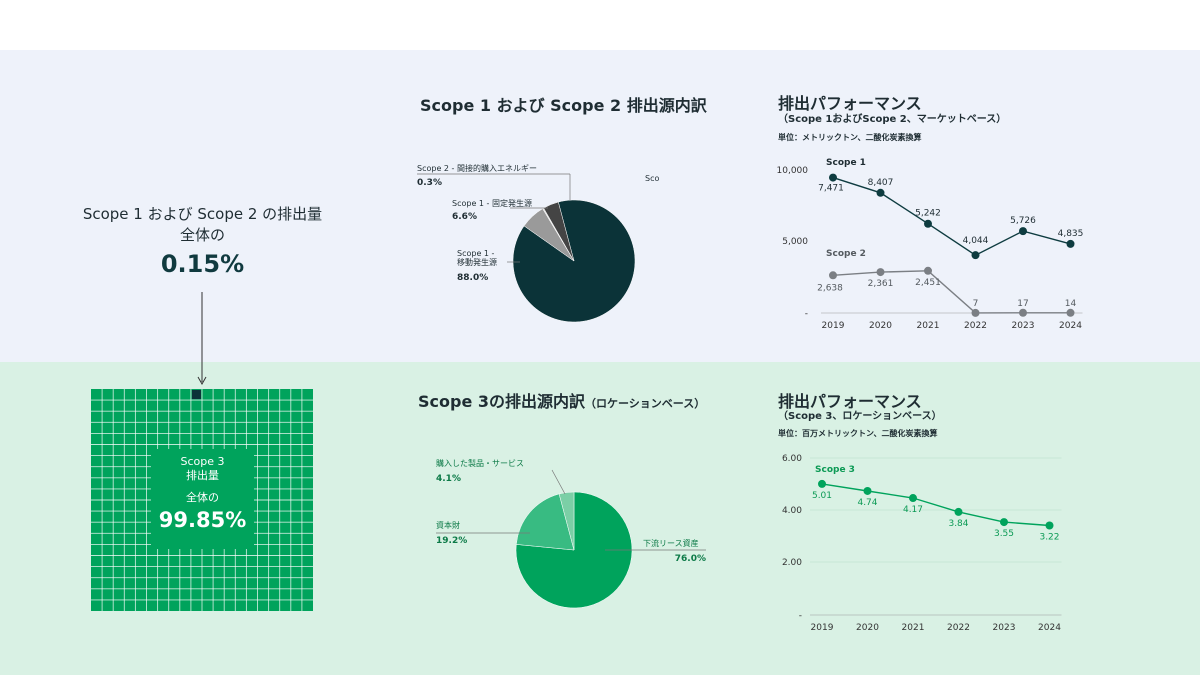 This screenshot has width=1200, height=675. Describe the element at coordinates (429, 183) in the screenshot. I see `pie1-label-scope2-value: 0.3%` at that location.